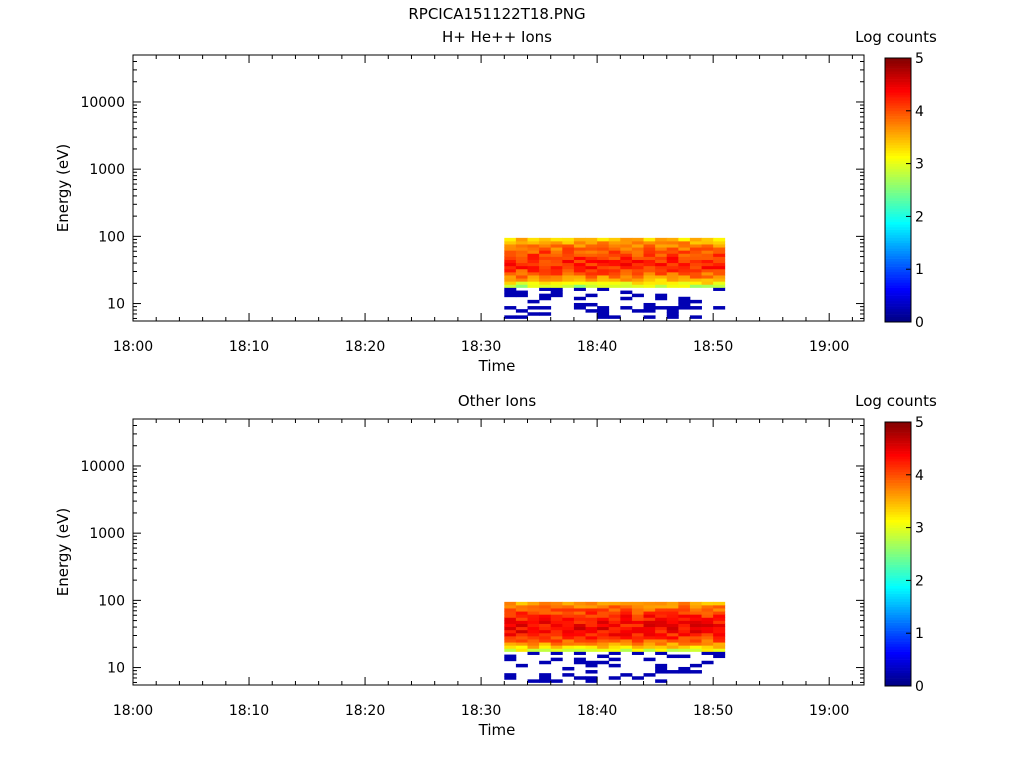 The image size is (1024, 768). Describe the element at coordinates (896, 543) in the screenshot. I see `colorbar: 0 1 2 3 4 5 Log counts` at that location.